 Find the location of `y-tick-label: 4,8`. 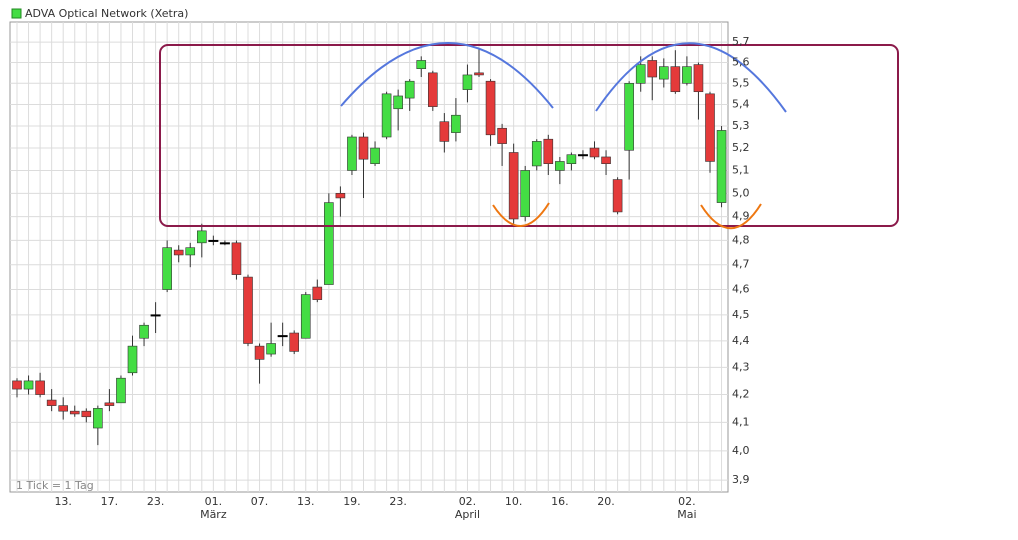

y-tick-label: 4,8 is located at coordinates (741, 239).